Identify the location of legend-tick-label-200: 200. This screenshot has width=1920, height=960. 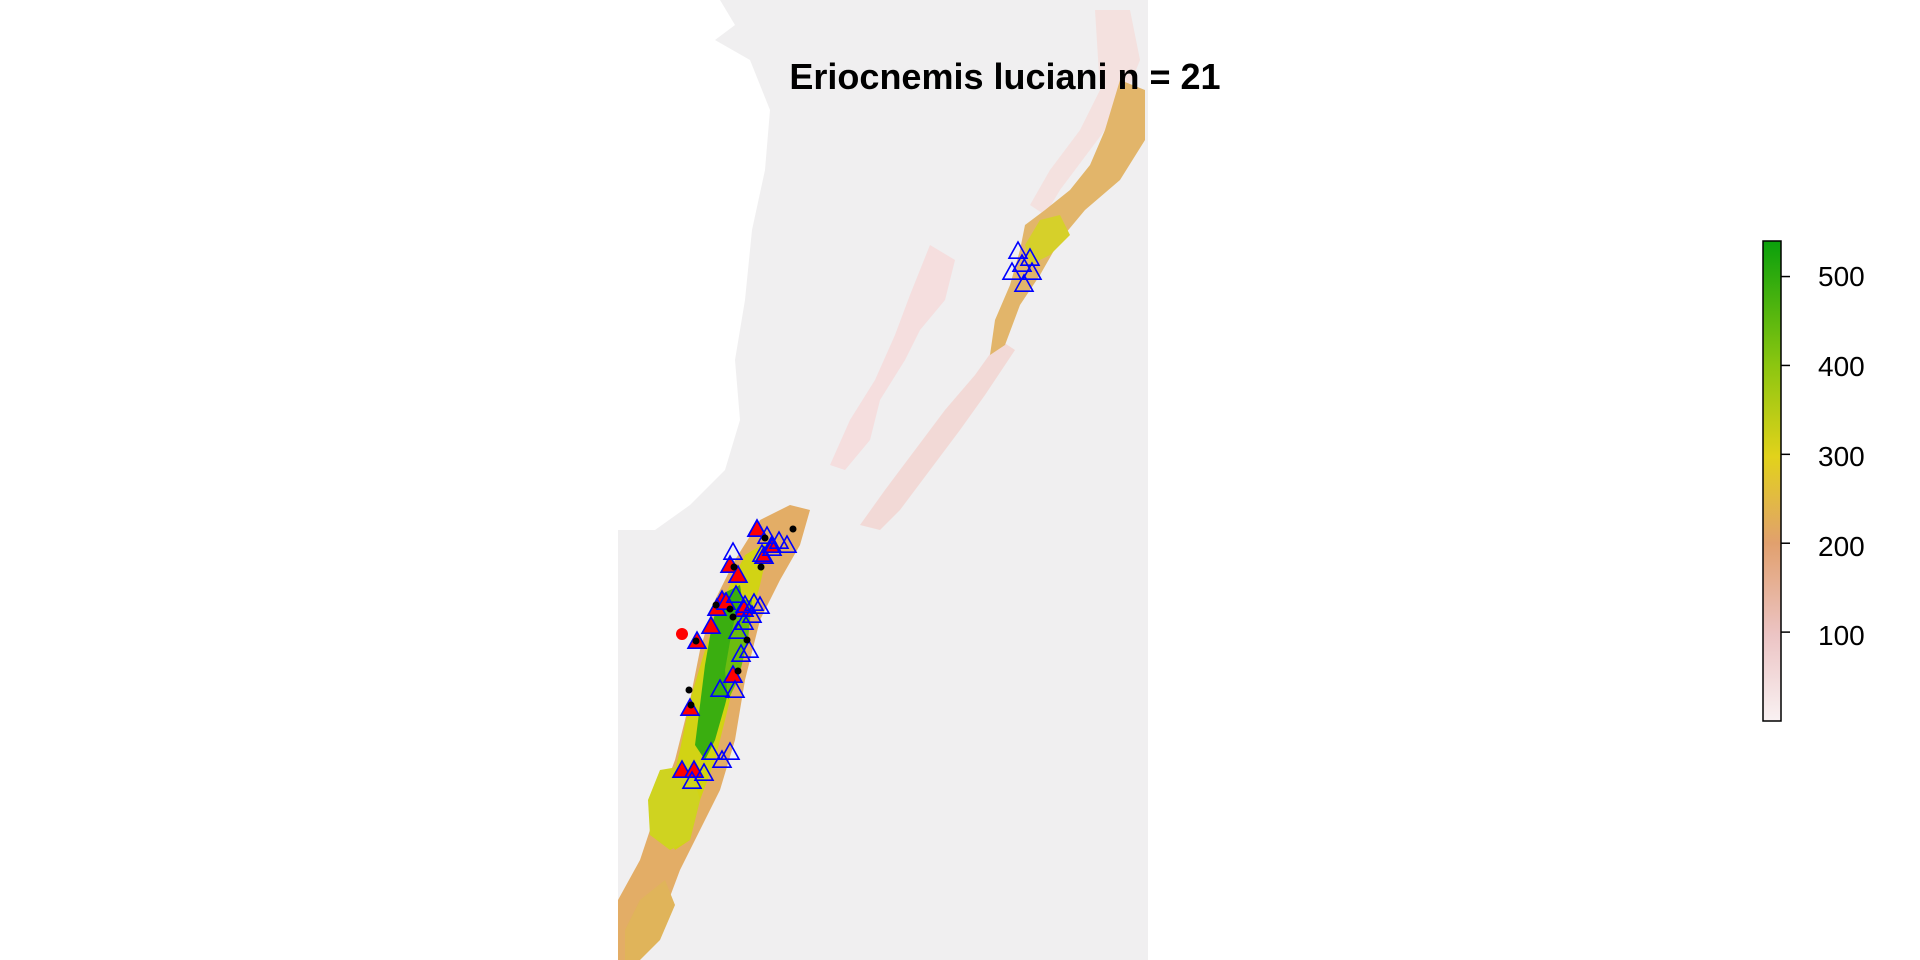
(1841, 546).